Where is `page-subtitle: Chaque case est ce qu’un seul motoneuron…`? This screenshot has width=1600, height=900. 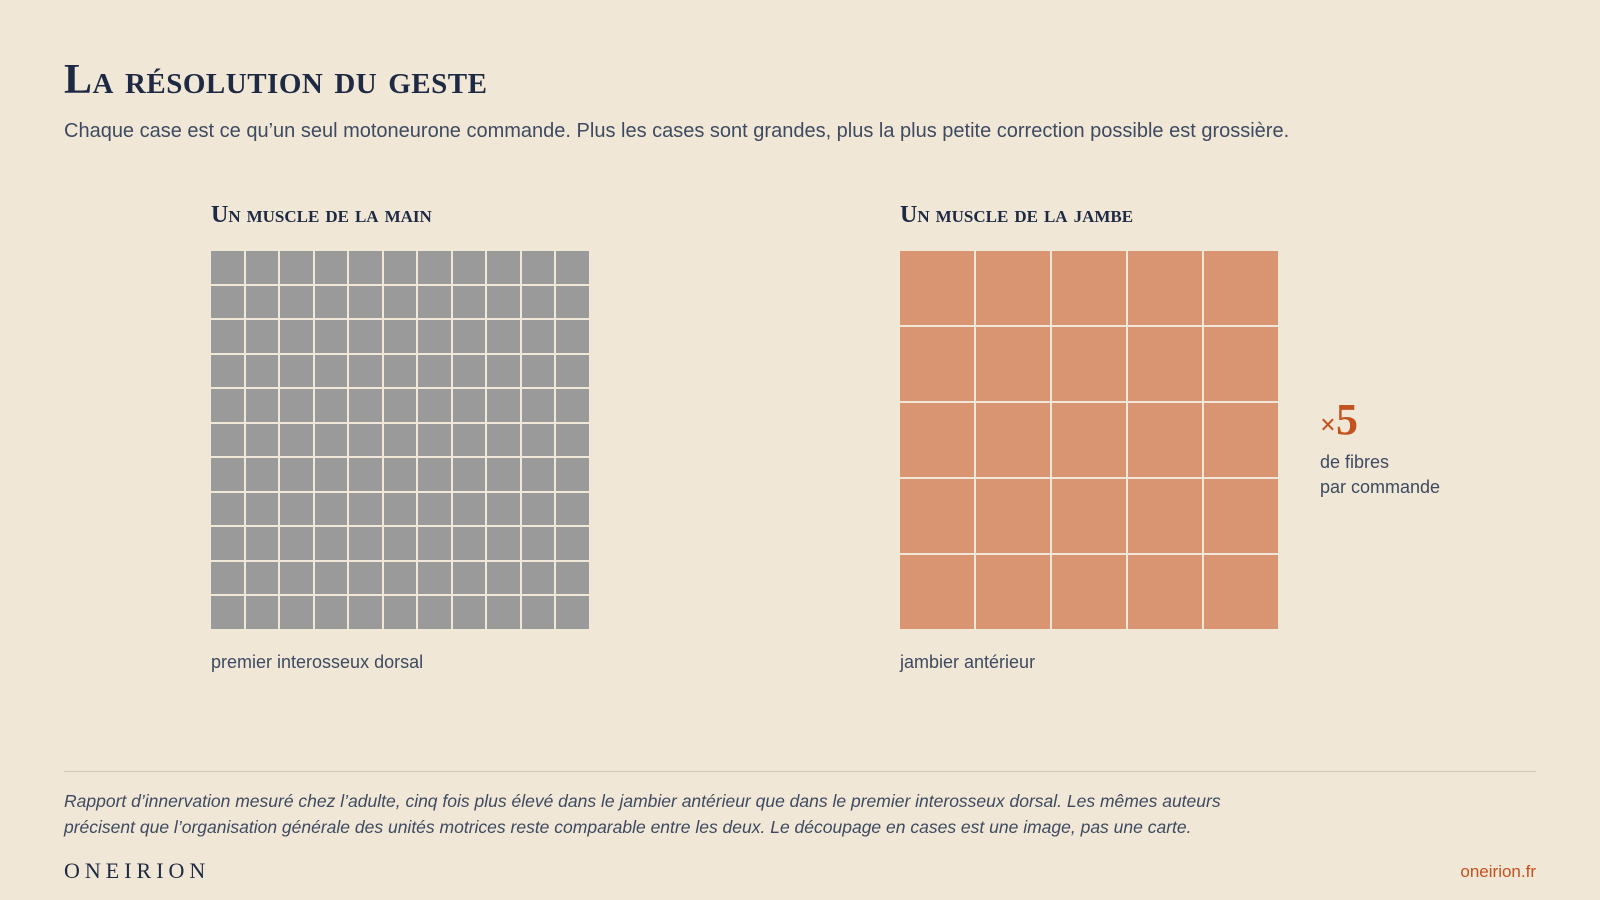 page-subtitle: Chaque case est ce qu’un seul motoneuron… is located at coordinates (677, 131).